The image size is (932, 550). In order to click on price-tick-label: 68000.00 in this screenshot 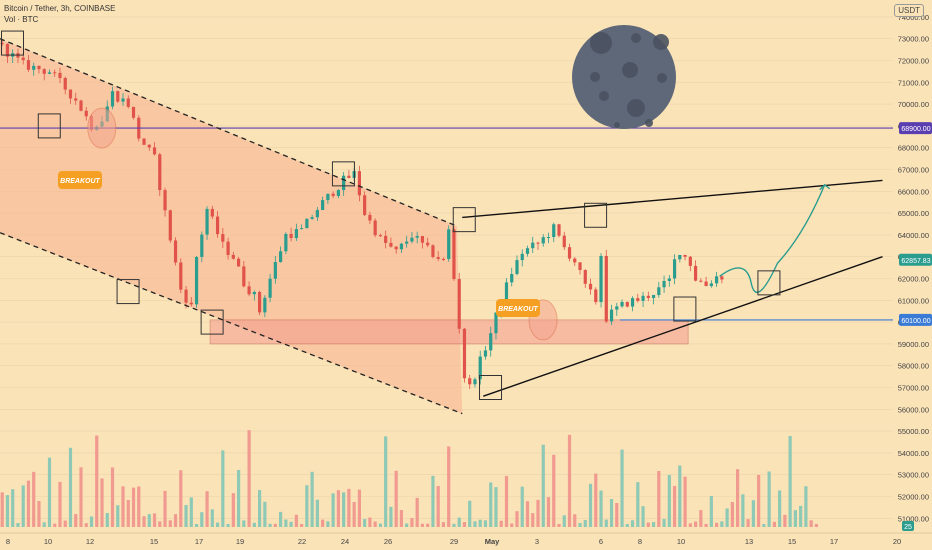, I will do `click(913, 148)`.